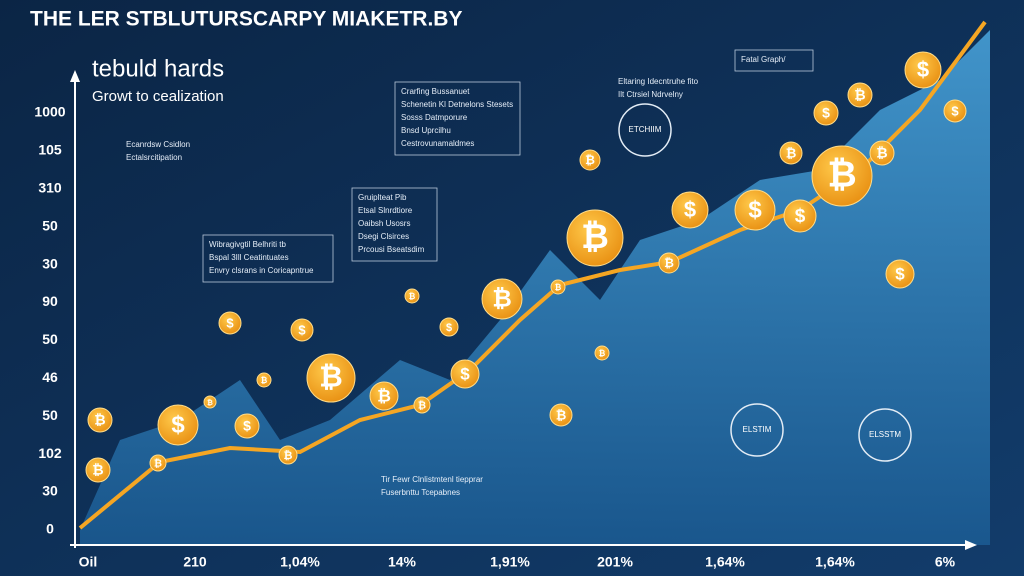 The height and width of the screenshot is (576, 1024). What do you see at coordinates (432, 479) in the screenshot?
I see `annotation-text: Tir Fewr Clnlistmtenl tiepprar` at bounding box center [432, 479].